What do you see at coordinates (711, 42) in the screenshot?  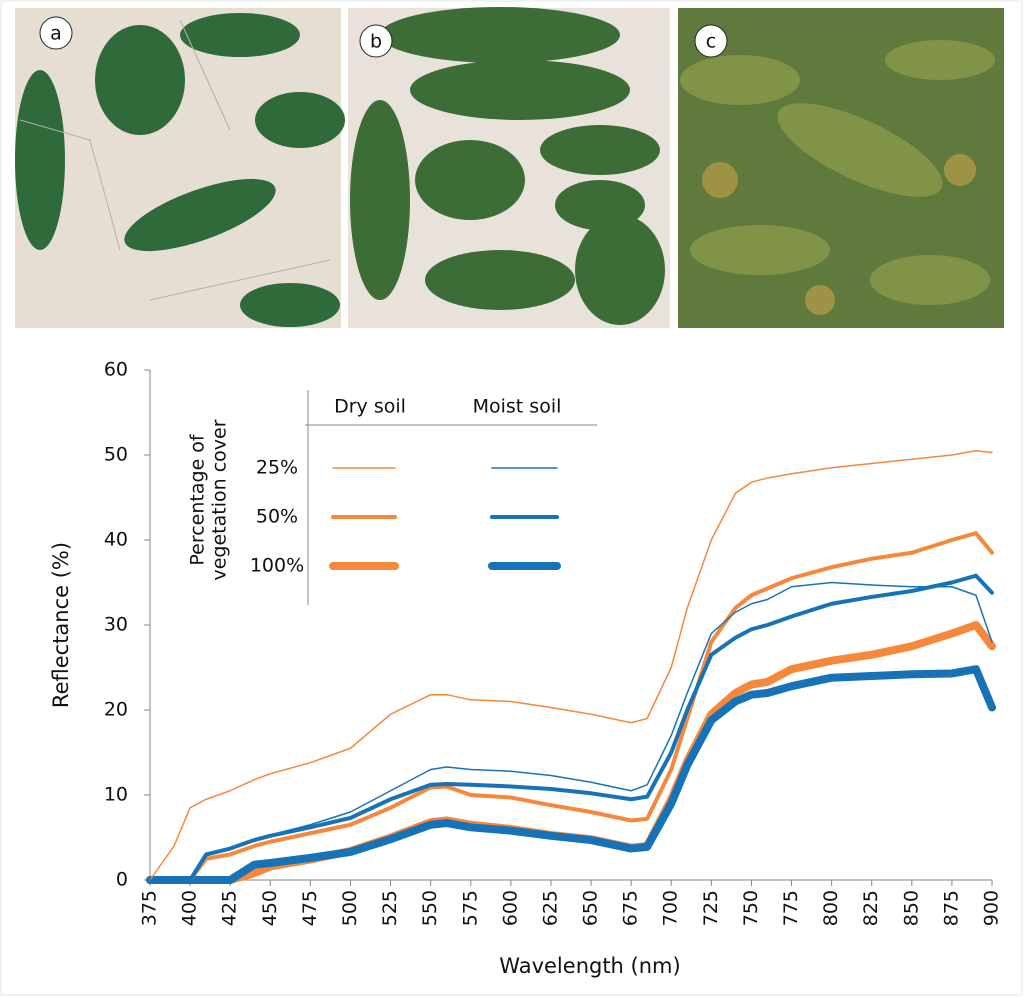 I see `photo-label: c` at bounding box center [711, 42].